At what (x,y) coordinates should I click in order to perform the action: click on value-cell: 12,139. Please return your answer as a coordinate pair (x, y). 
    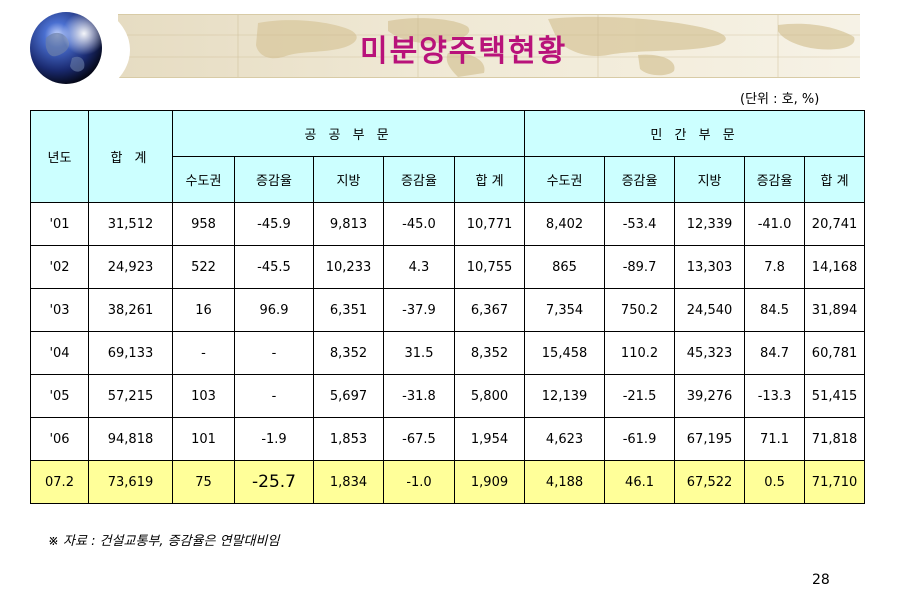
    Looking at the image, I should click on (565, 396).